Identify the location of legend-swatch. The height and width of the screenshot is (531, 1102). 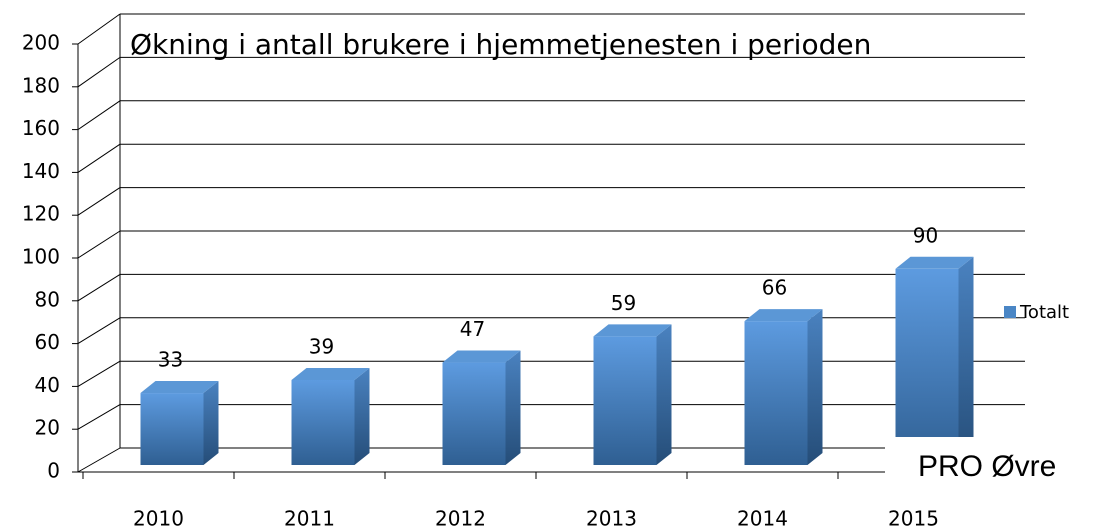
(1010, 312).